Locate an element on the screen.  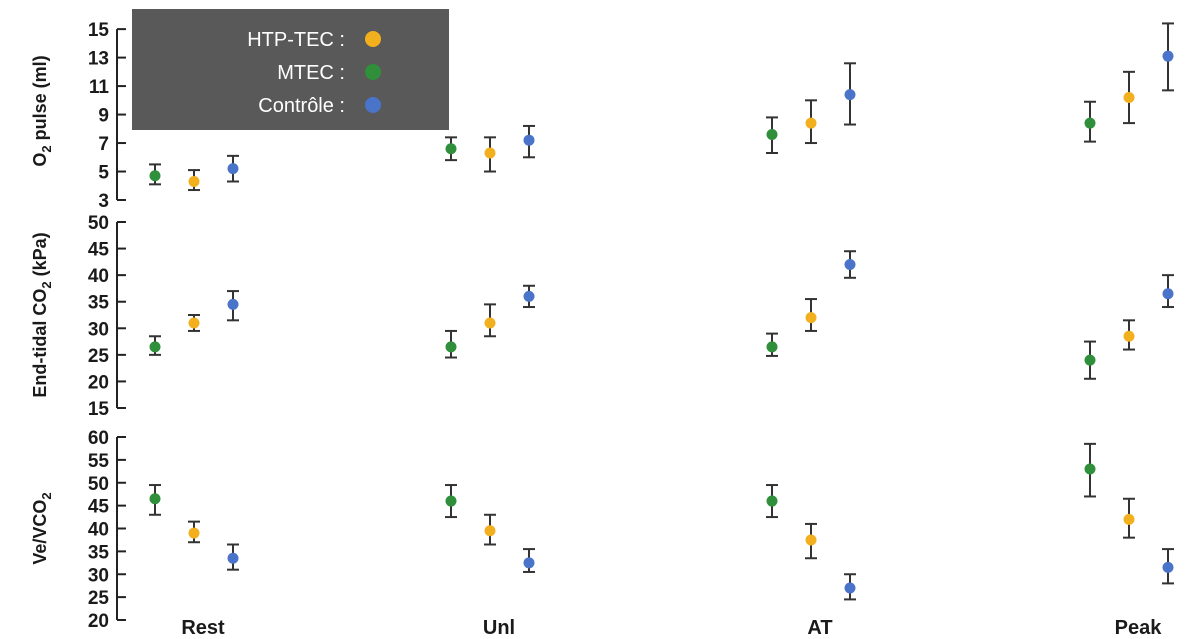
legend-label: MTEC : is located at coordinates (311, 73).